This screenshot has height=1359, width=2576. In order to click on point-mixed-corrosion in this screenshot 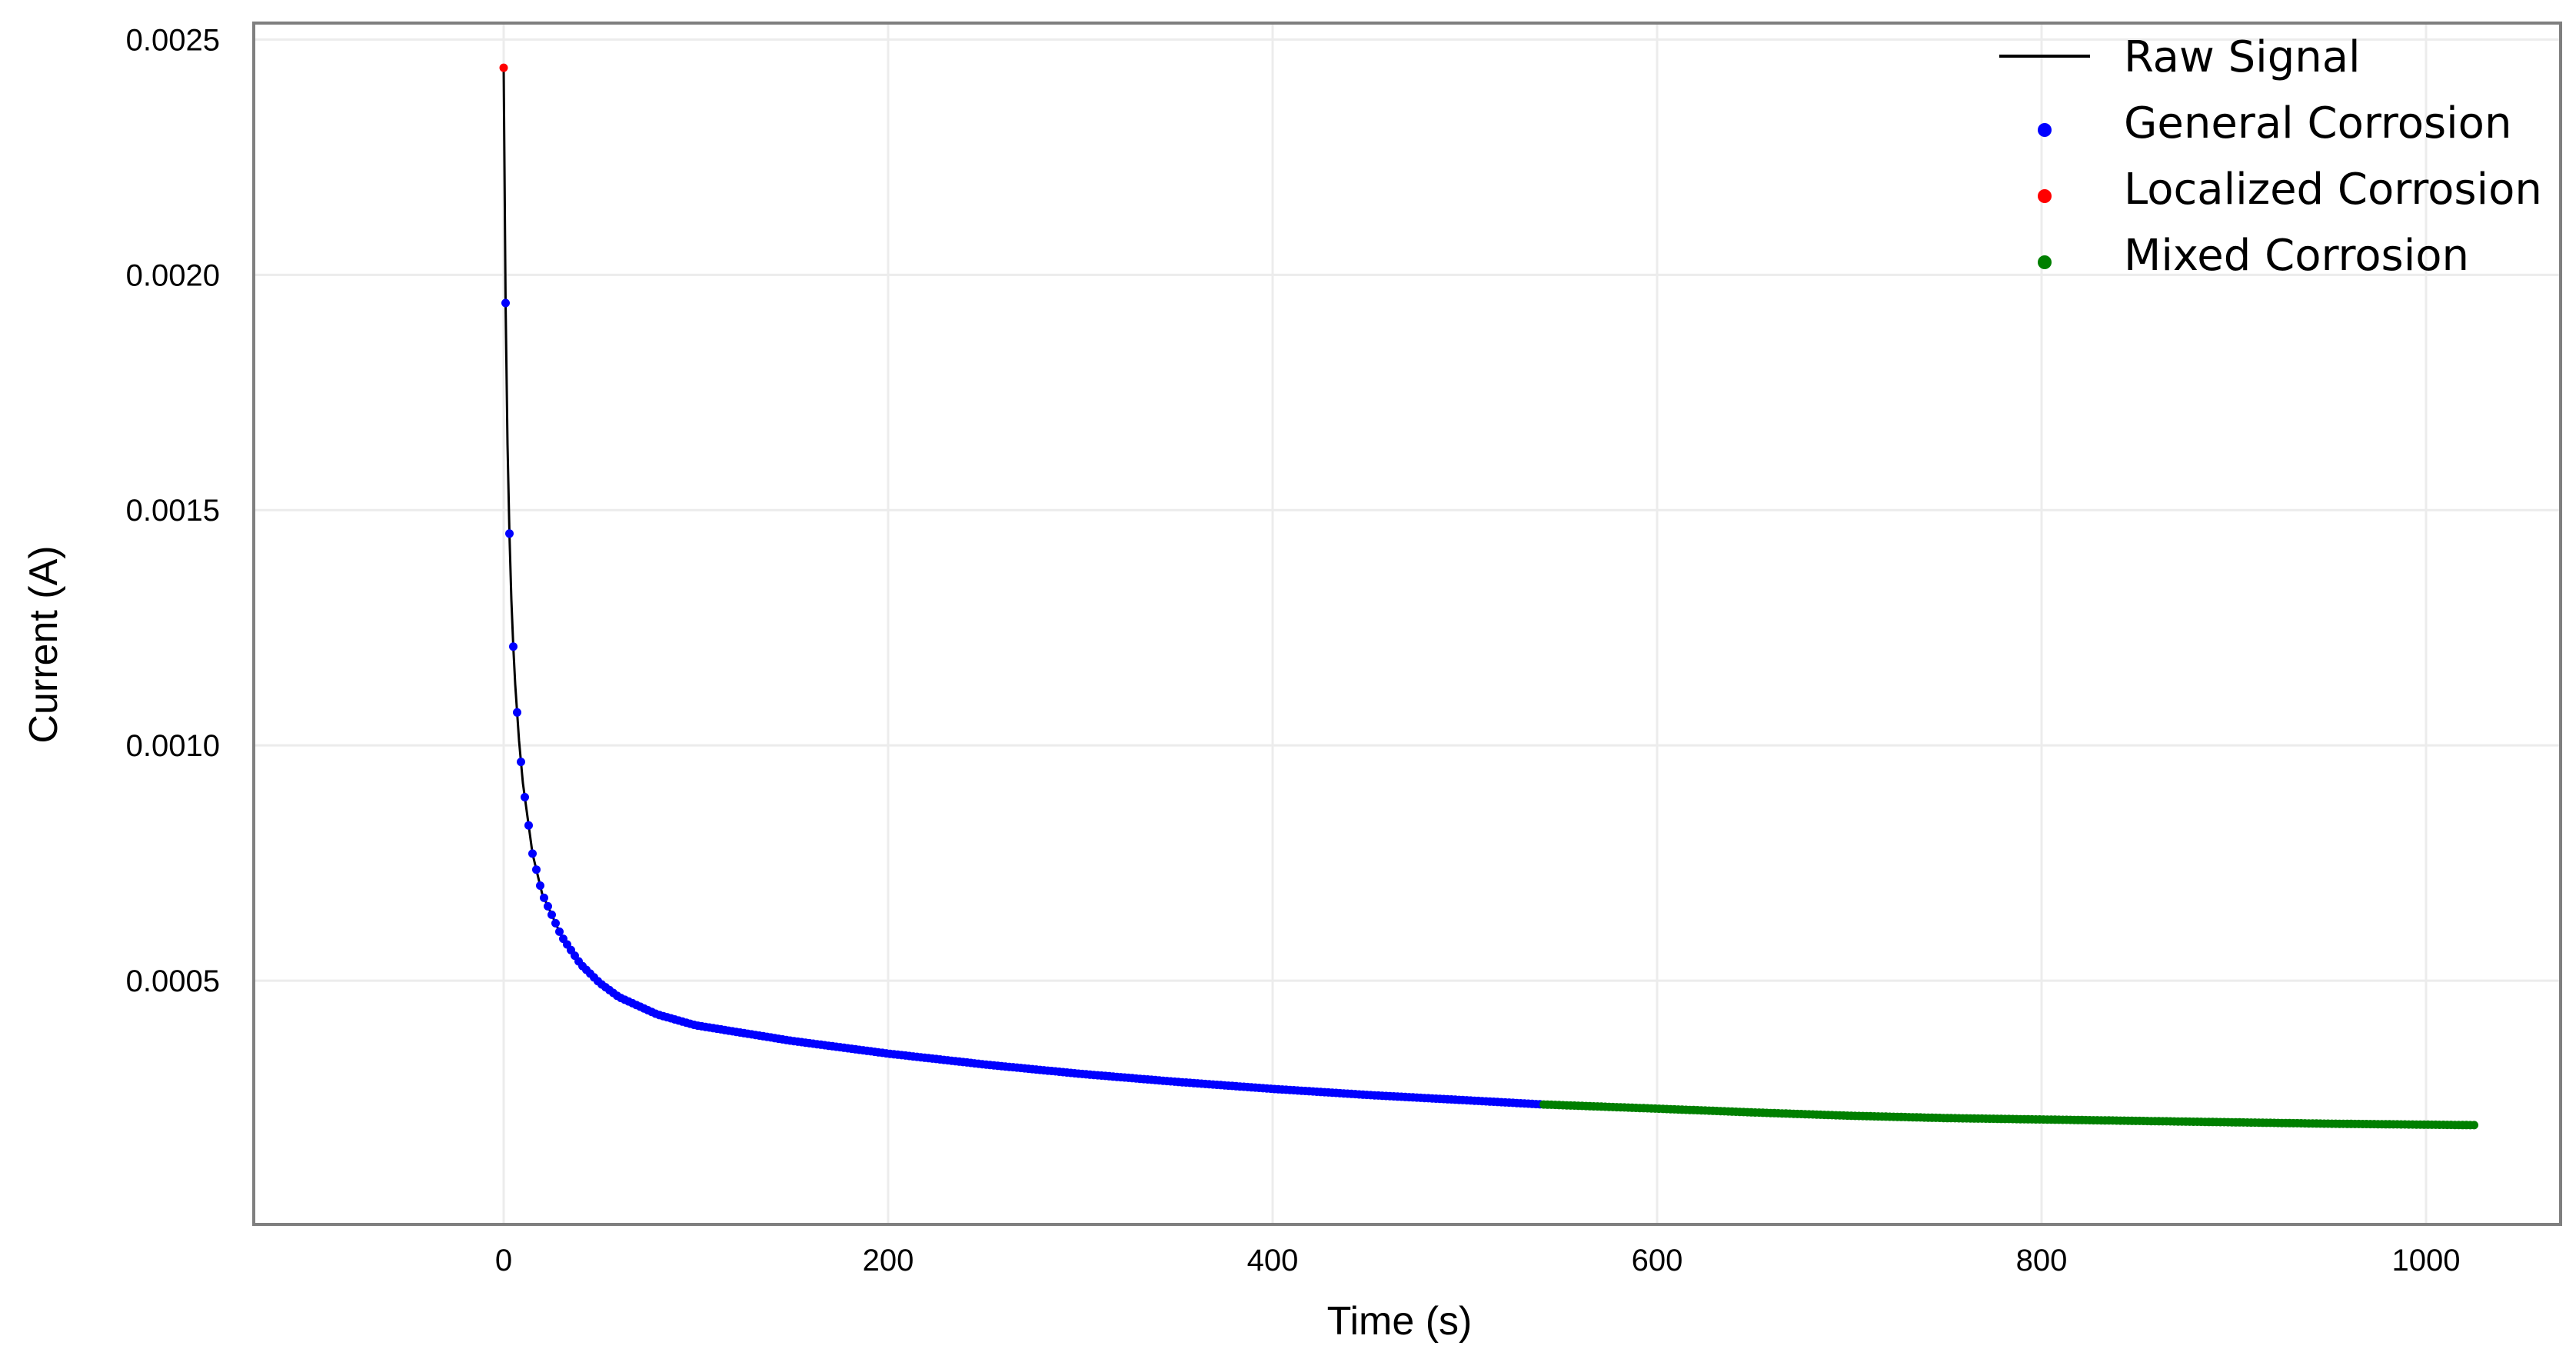, I will do `click(2474, 1125)`.